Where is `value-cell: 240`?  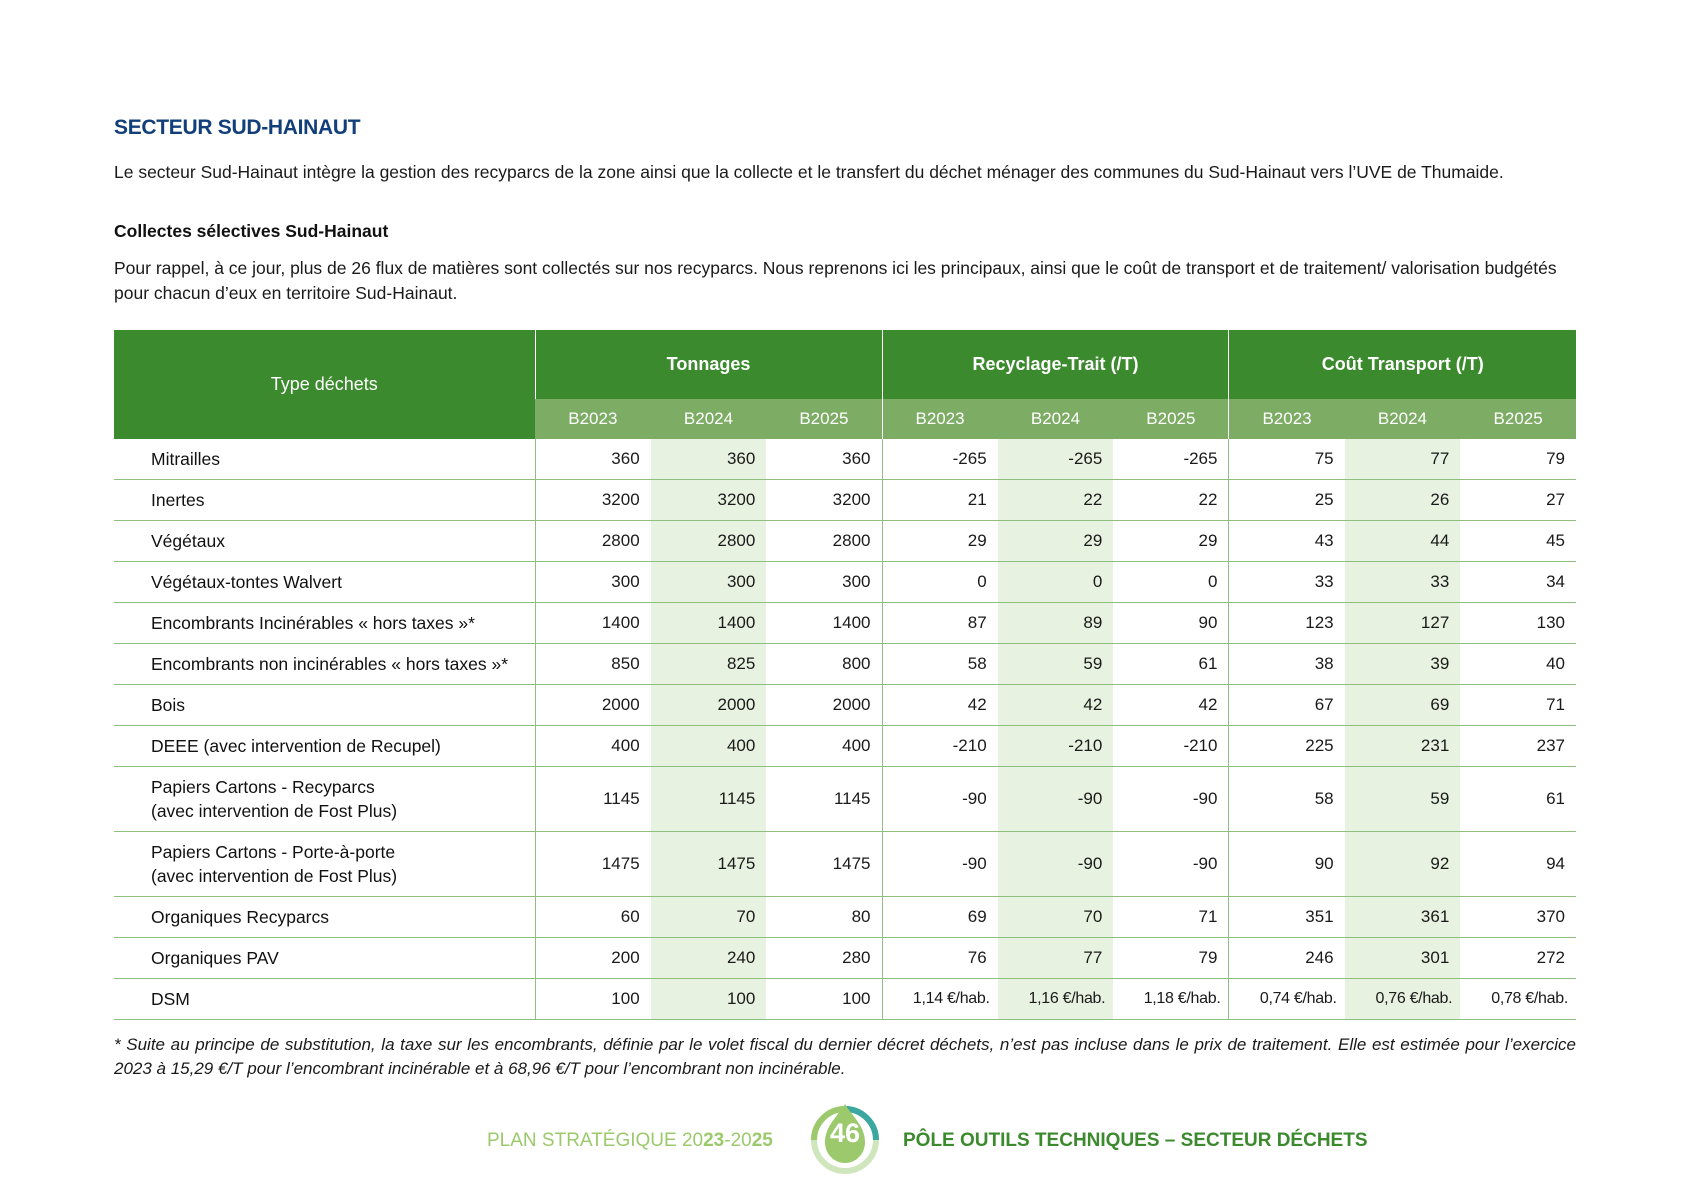 value-cell: 240 is located at coordinates (708, 958).